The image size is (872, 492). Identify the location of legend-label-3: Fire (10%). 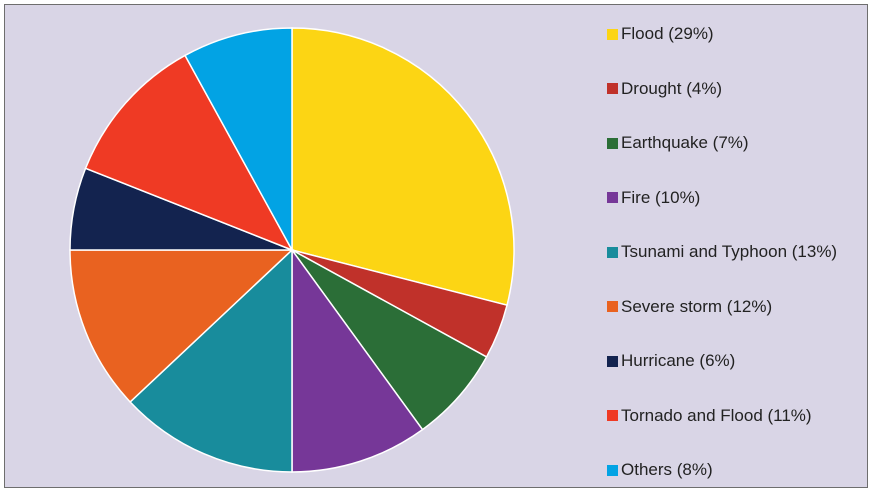
(661, 197).